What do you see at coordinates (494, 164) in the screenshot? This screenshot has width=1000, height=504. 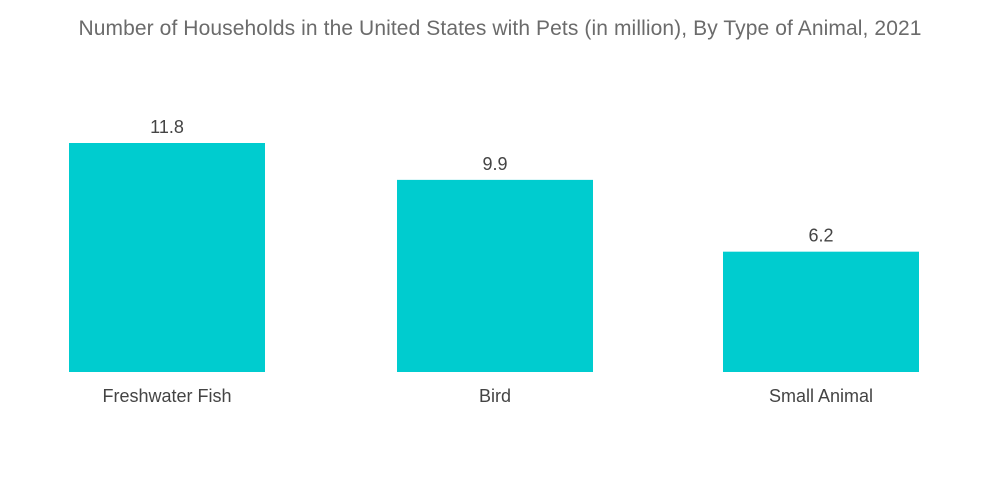 I see `value-label-bird: 9.9` at bounding box center [494, 164].